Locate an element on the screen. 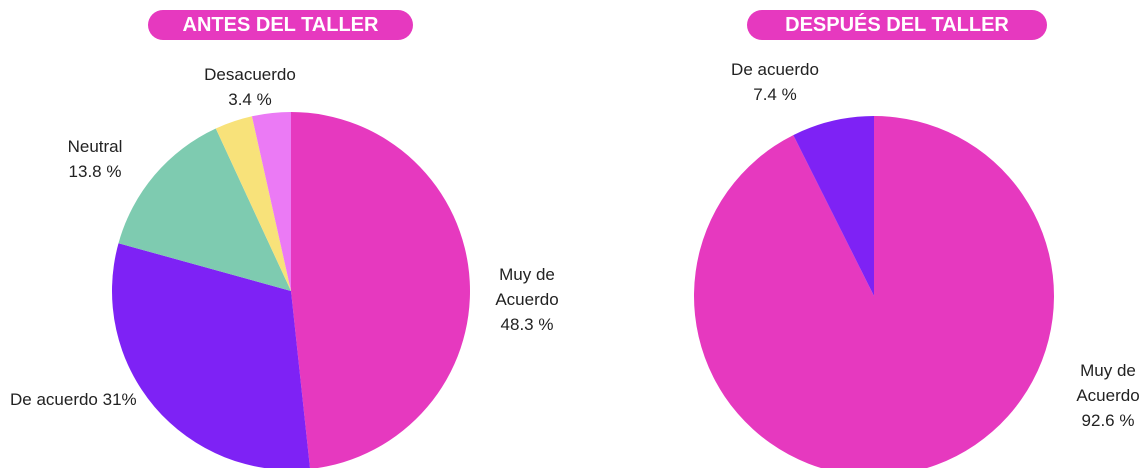 This screenshot has height=468, width=1145. slice-label: Muy de Acuerdo 92.6 % is located at coordinates (1104, 395).